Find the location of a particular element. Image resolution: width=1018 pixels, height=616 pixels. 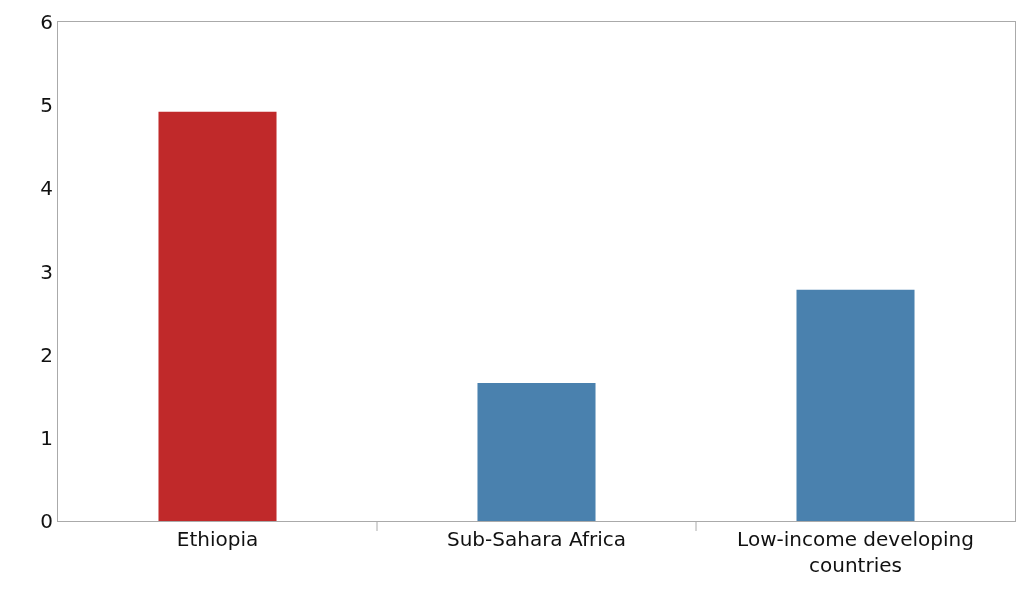

y-tick-label: 0 is located at coordinates (46, 521).